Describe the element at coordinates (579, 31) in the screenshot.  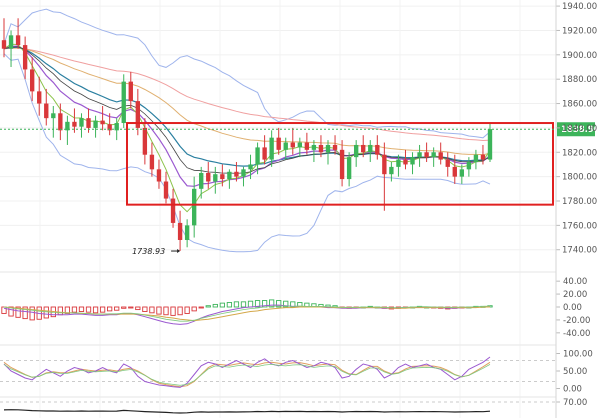
I see `price-tick-label: 1920.00` at that location.